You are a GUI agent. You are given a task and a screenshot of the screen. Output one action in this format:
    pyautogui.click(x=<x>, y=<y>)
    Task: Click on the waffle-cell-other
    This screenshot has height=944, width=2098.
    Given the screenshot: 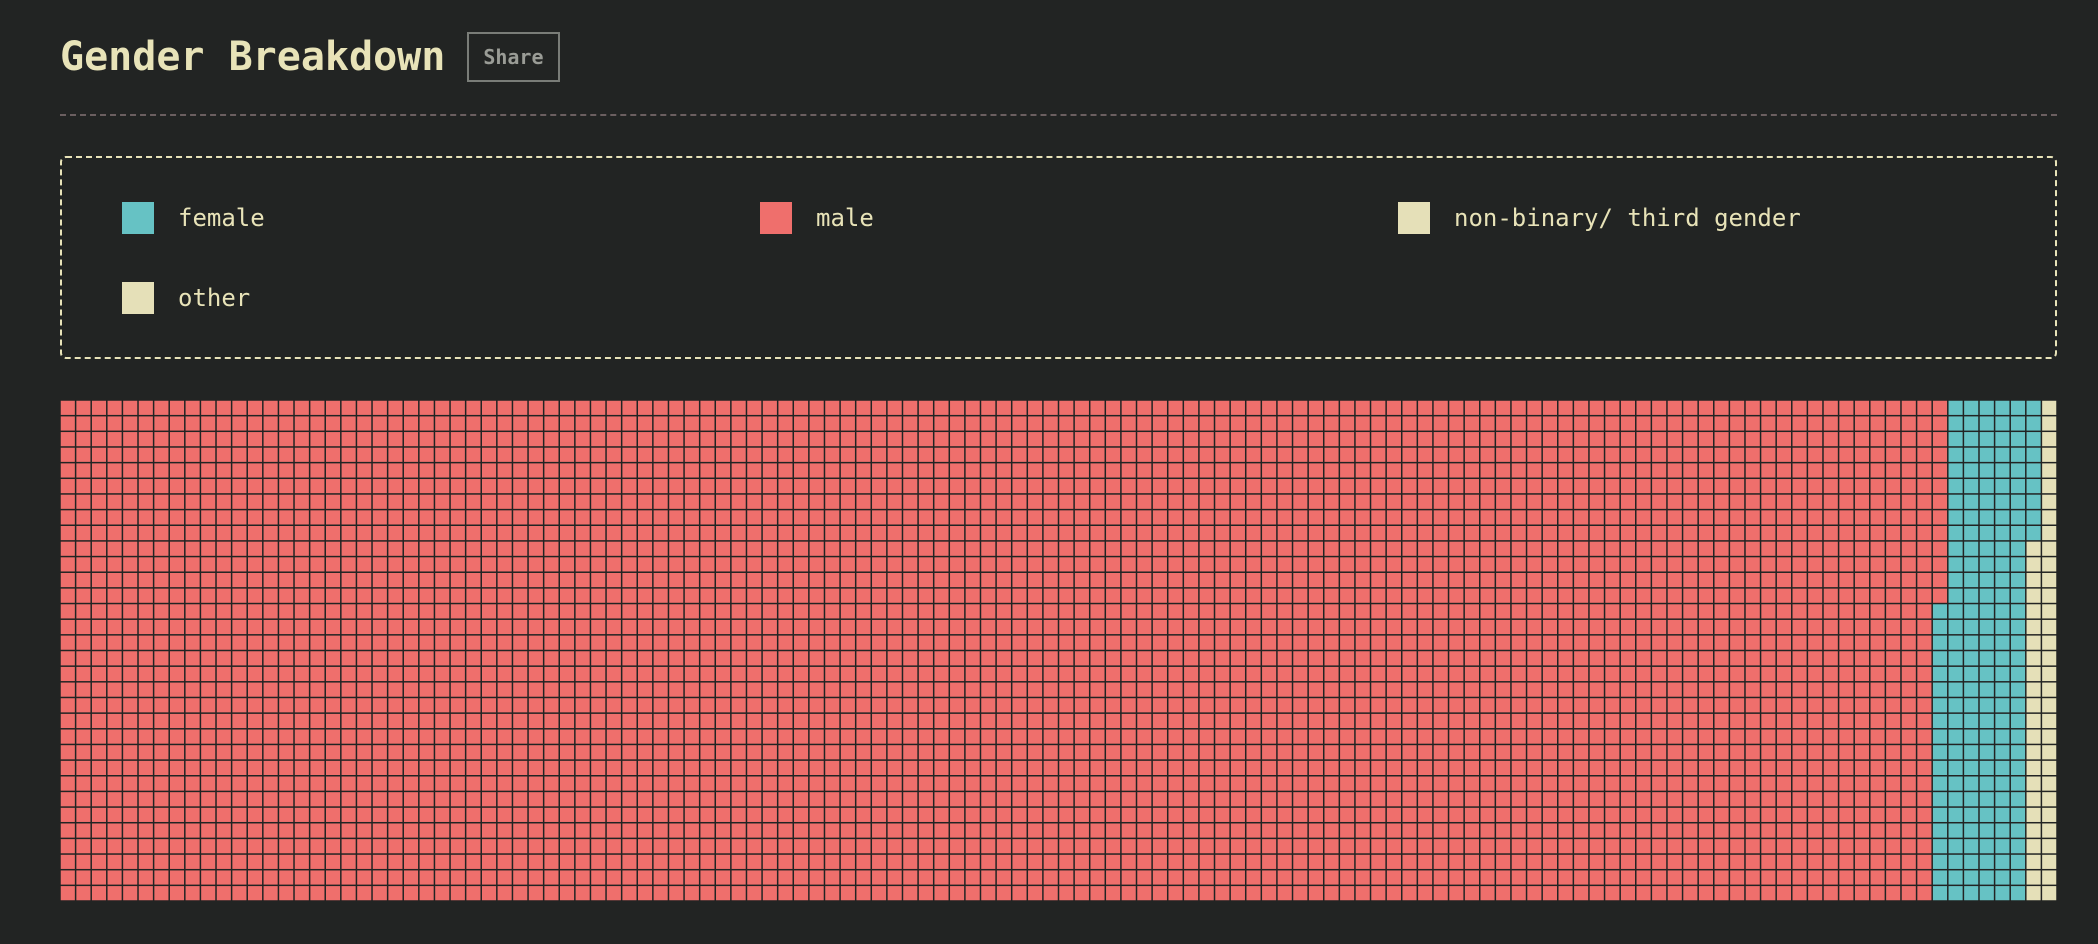 What is the action you would take?
    pyautogui.click(x=2049, y=830)
    